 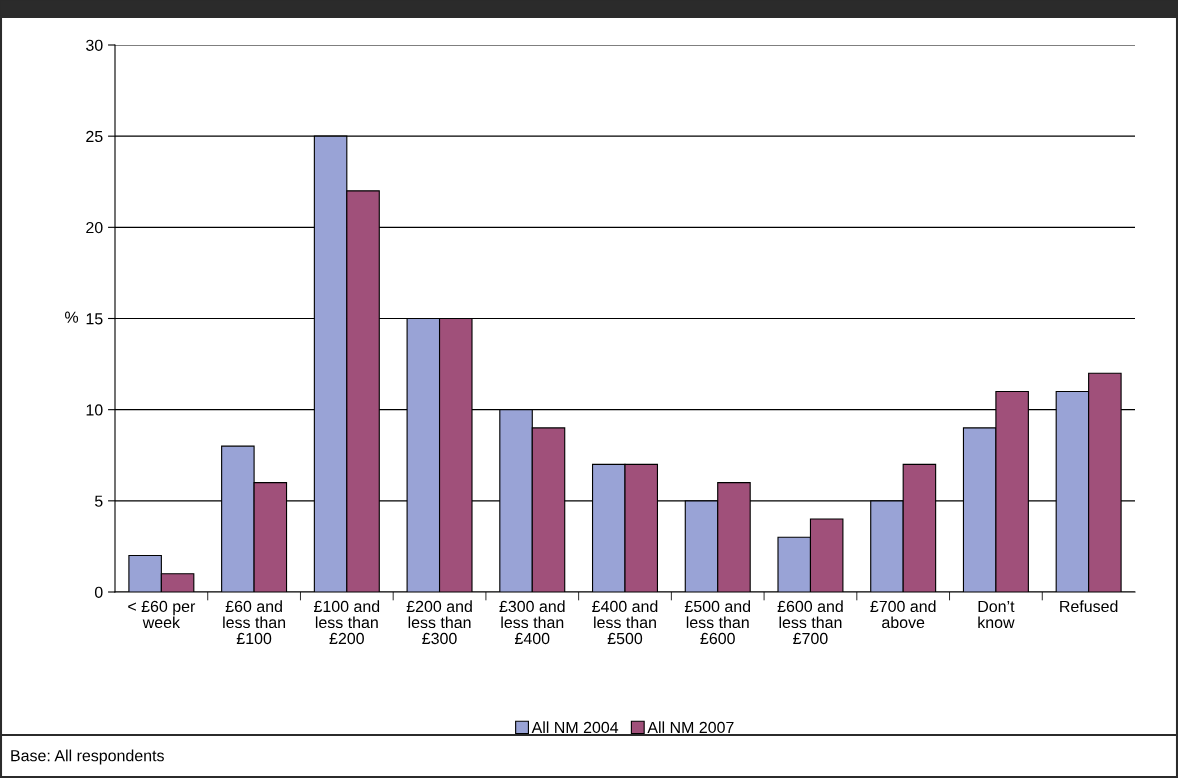 I want to click on x-tick-label: £400 and less than £500, so click(x=625, y=622).